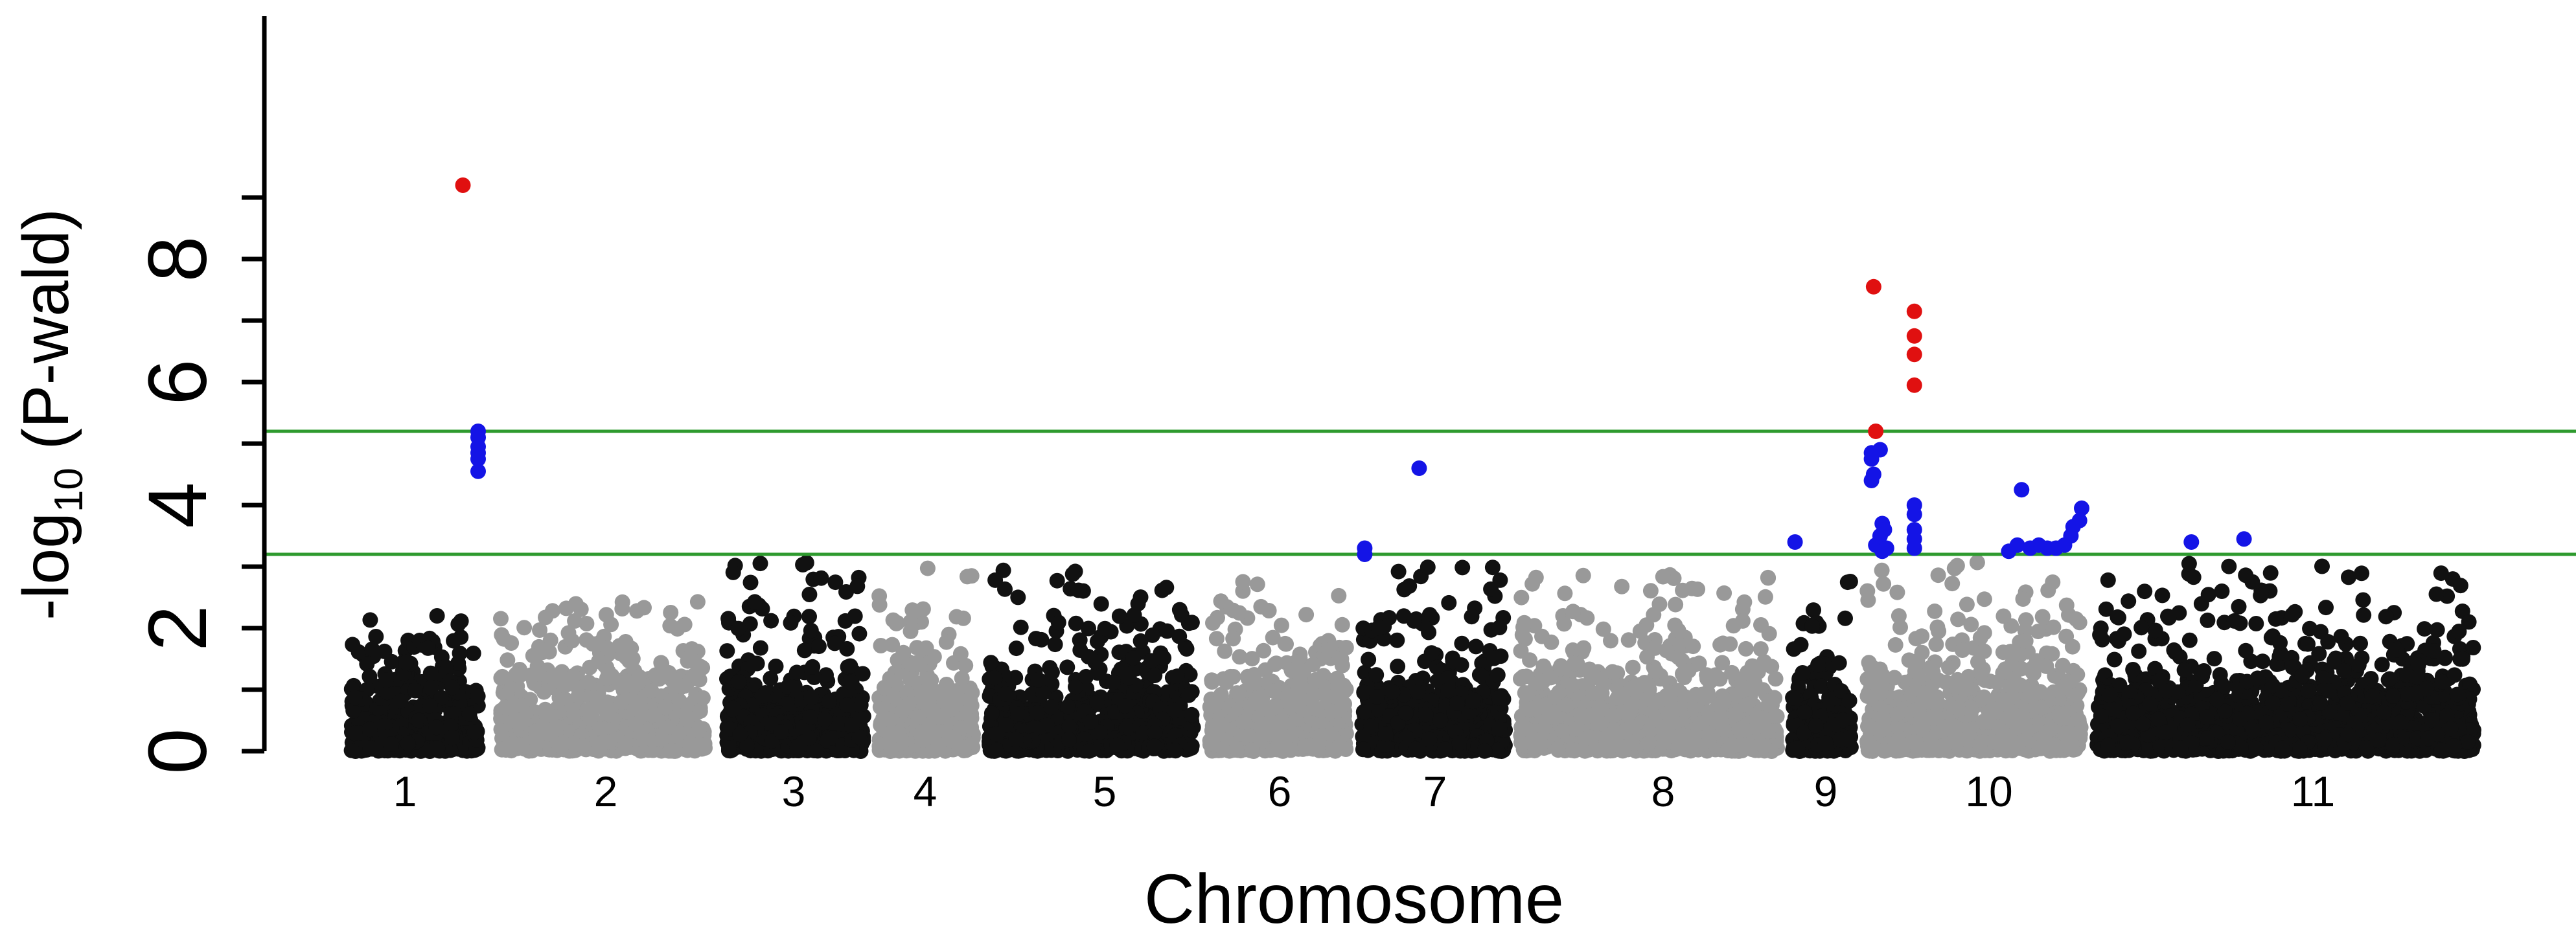  What do you see at coordinates (1278, 667) in the screenshot?
I see `chromosome-6-points` at bounding box center [1278, 667].